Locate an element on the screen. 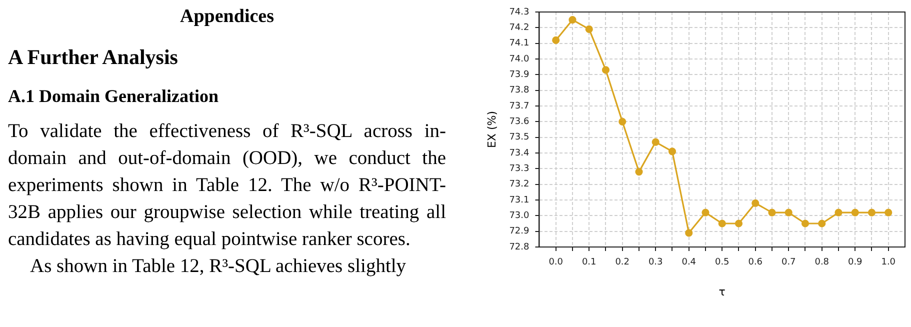 Image resolution: width=911 pixels, height=327 pixels. x-tick-label: 0.2 is located at coordinates (622, 263).